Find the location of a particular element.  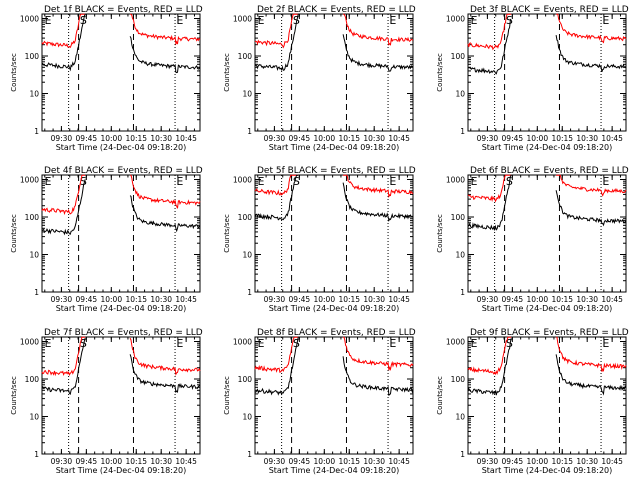

panel-title: Det 4f BLACK = Events, RED = LLD is located at coordinates (123, 171).